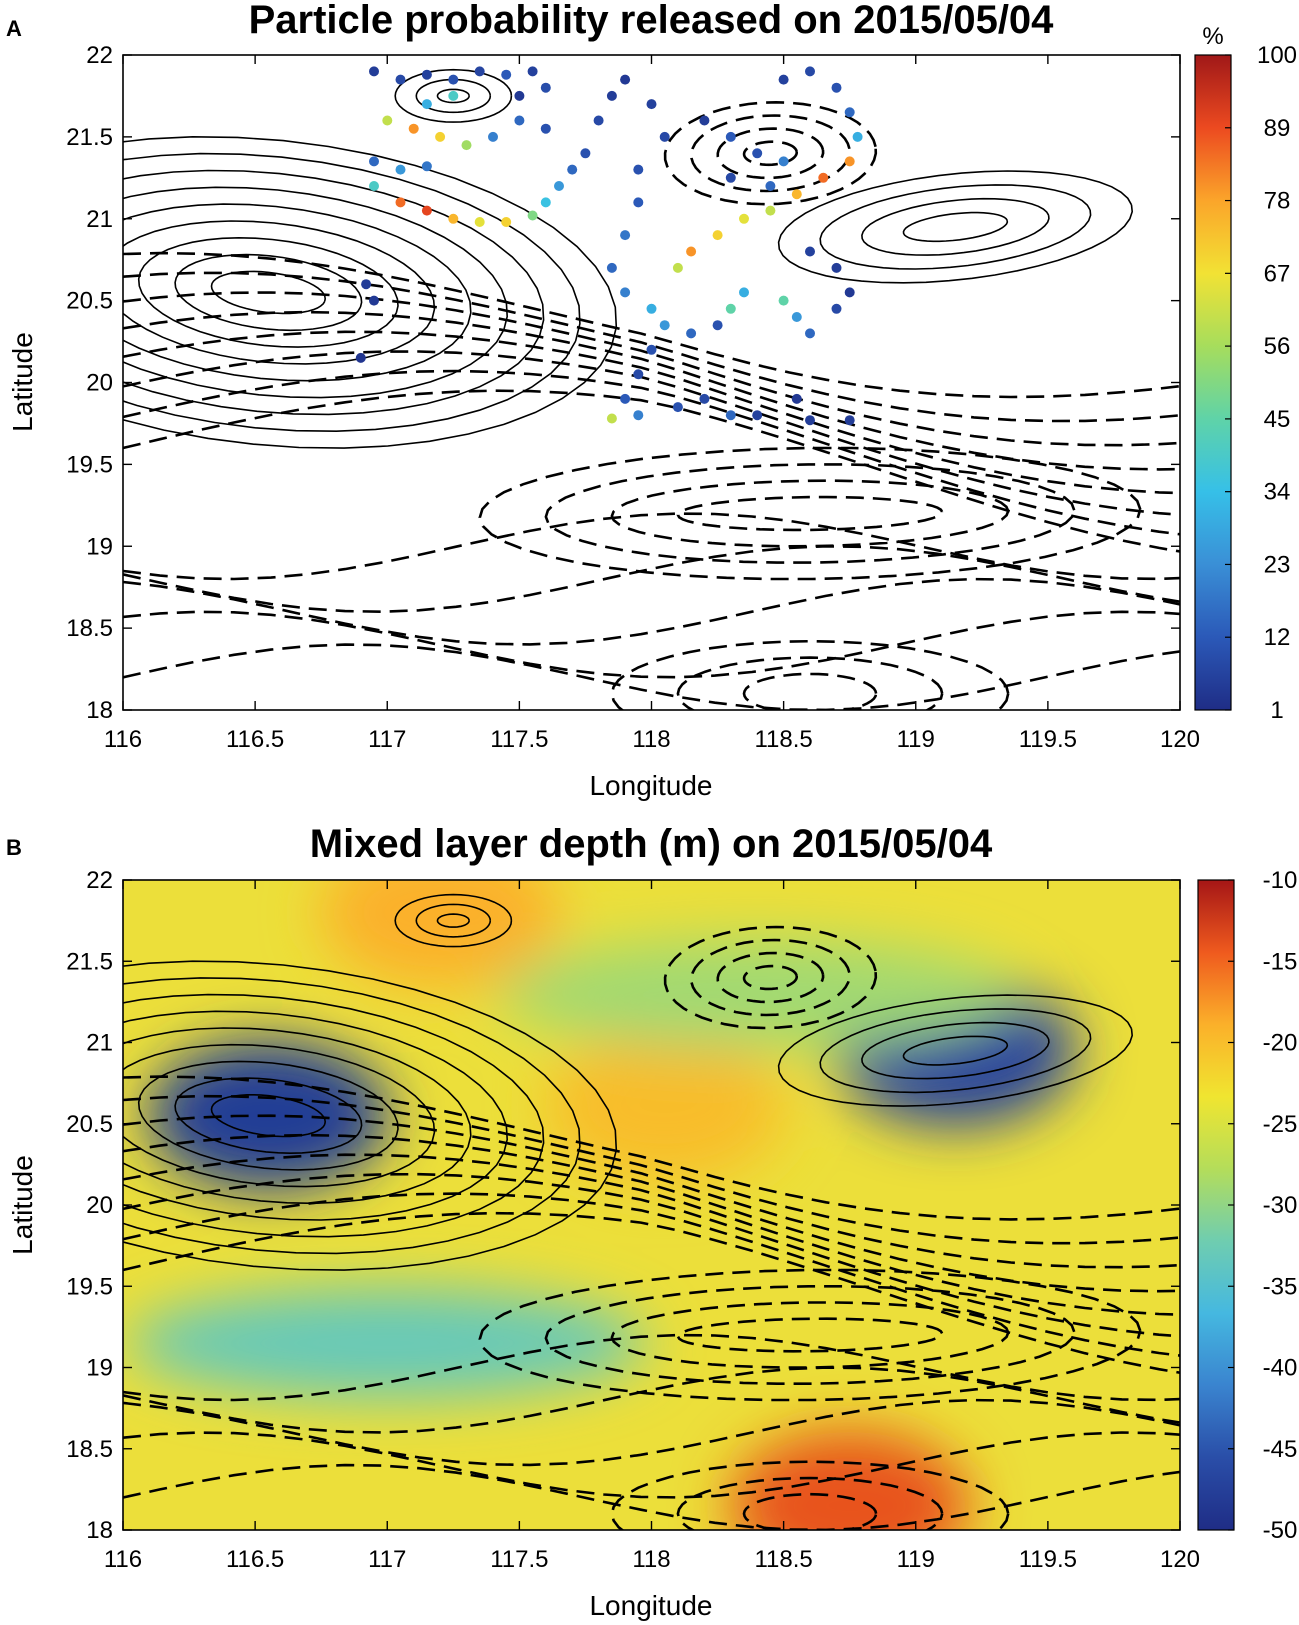 Image resolution: width=1299 pixels, height=1625 pixels. I want to click on x-tick-label: 117.5, so click(519, 1559).